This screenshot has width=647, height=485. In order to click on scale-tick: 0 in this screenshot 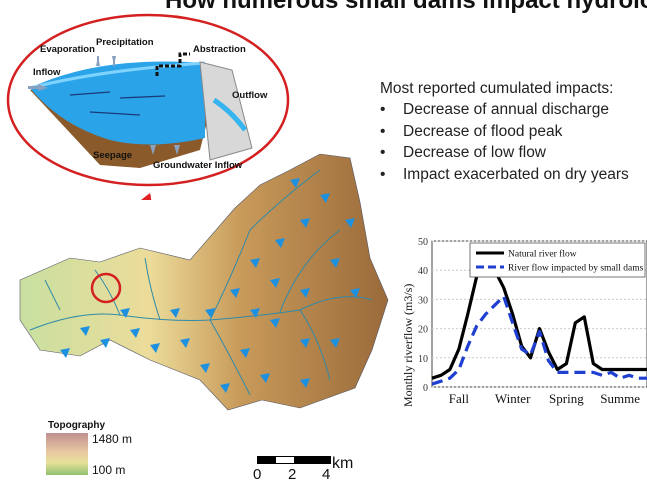, I will do `click(257, 474)`.